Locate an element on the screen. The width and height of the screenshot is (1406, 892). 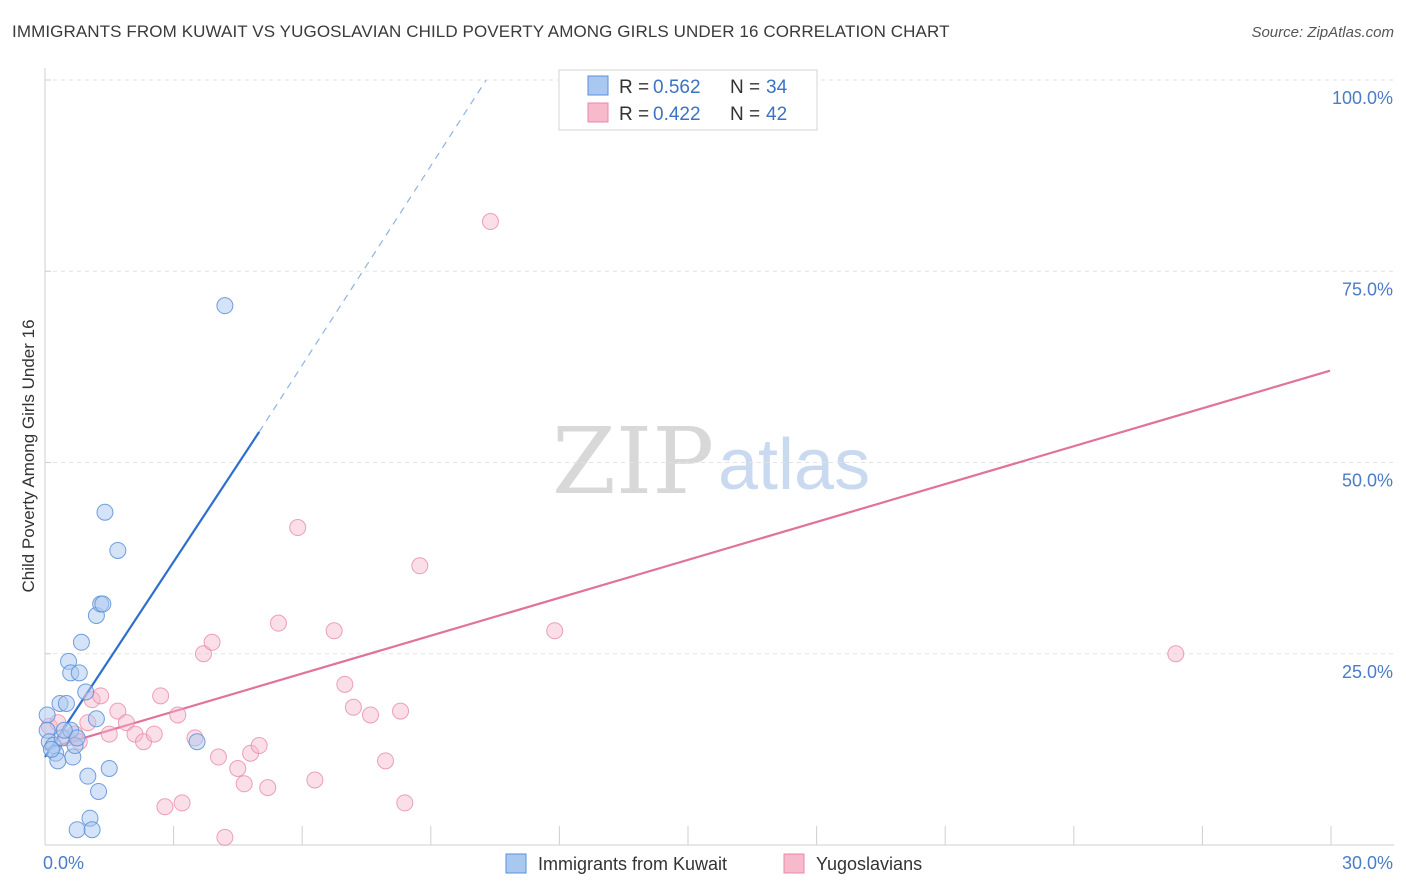
legend-n-value-yugoslavians: 42 is located at coordinates (776, 114).